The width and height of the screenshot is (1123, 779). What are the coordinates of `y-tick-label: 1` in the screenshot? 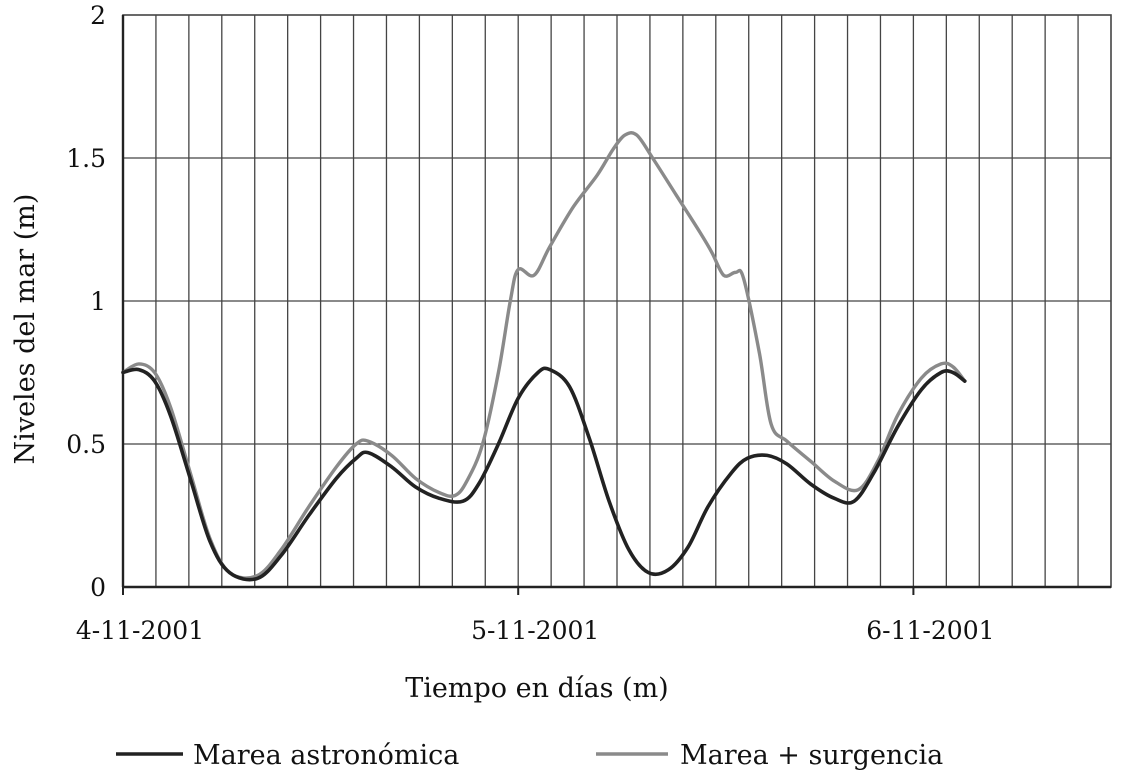 It's located at (98, 301).